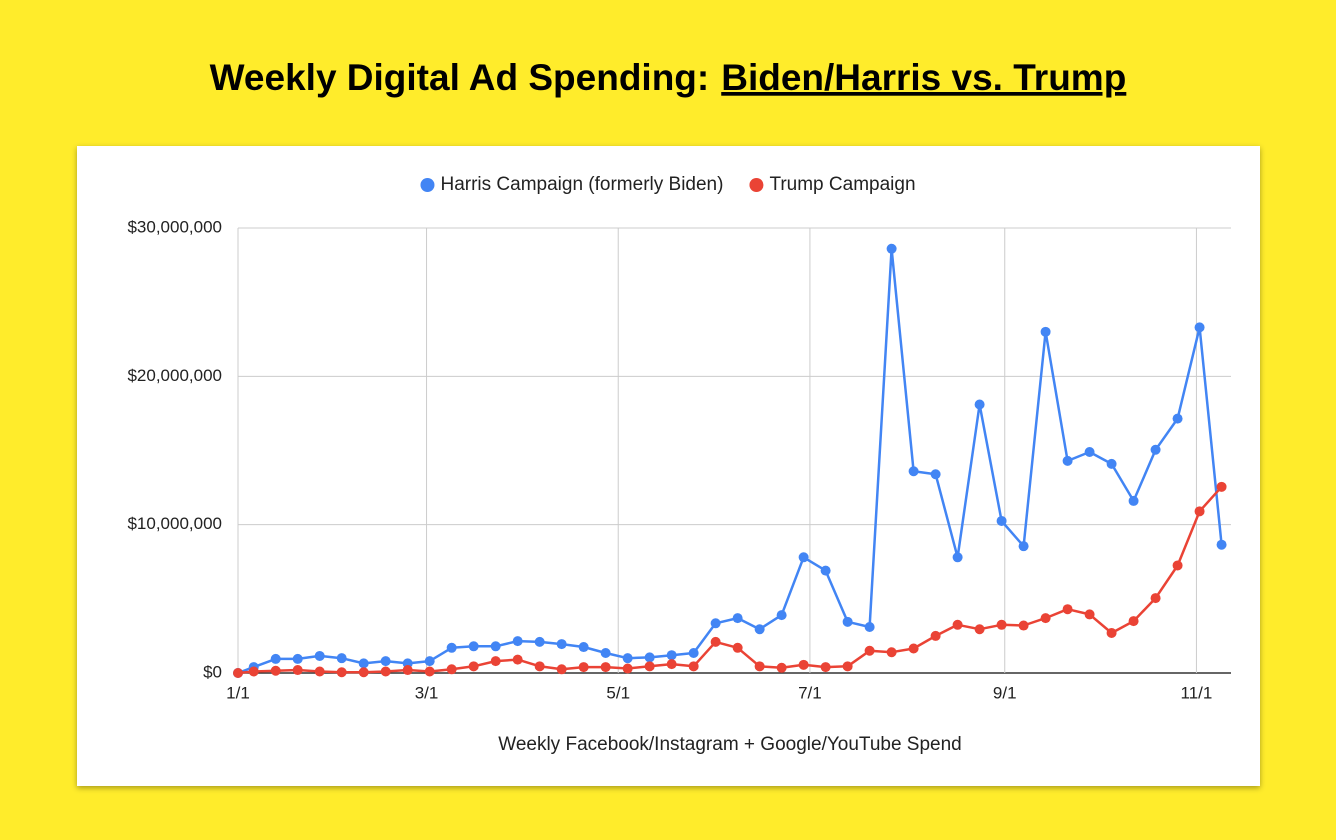  Describe the element at coordinates (810, 692) in the screenshot. I see `x-tick-label: 7/1` at that location.